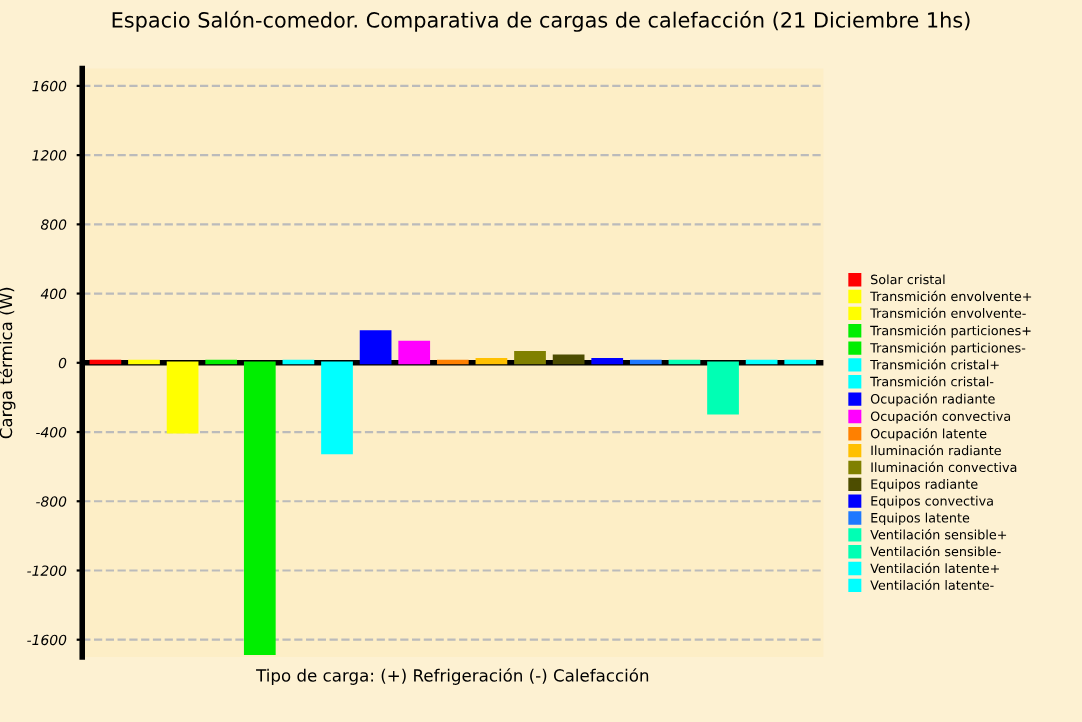 The width and height of the screenshot is (1082, 722). I want to click on chart-title: Espacio Salón-comedor. Comparativa de cargas de calefacción (21 Diciembre 1hs), so click(541, 21).